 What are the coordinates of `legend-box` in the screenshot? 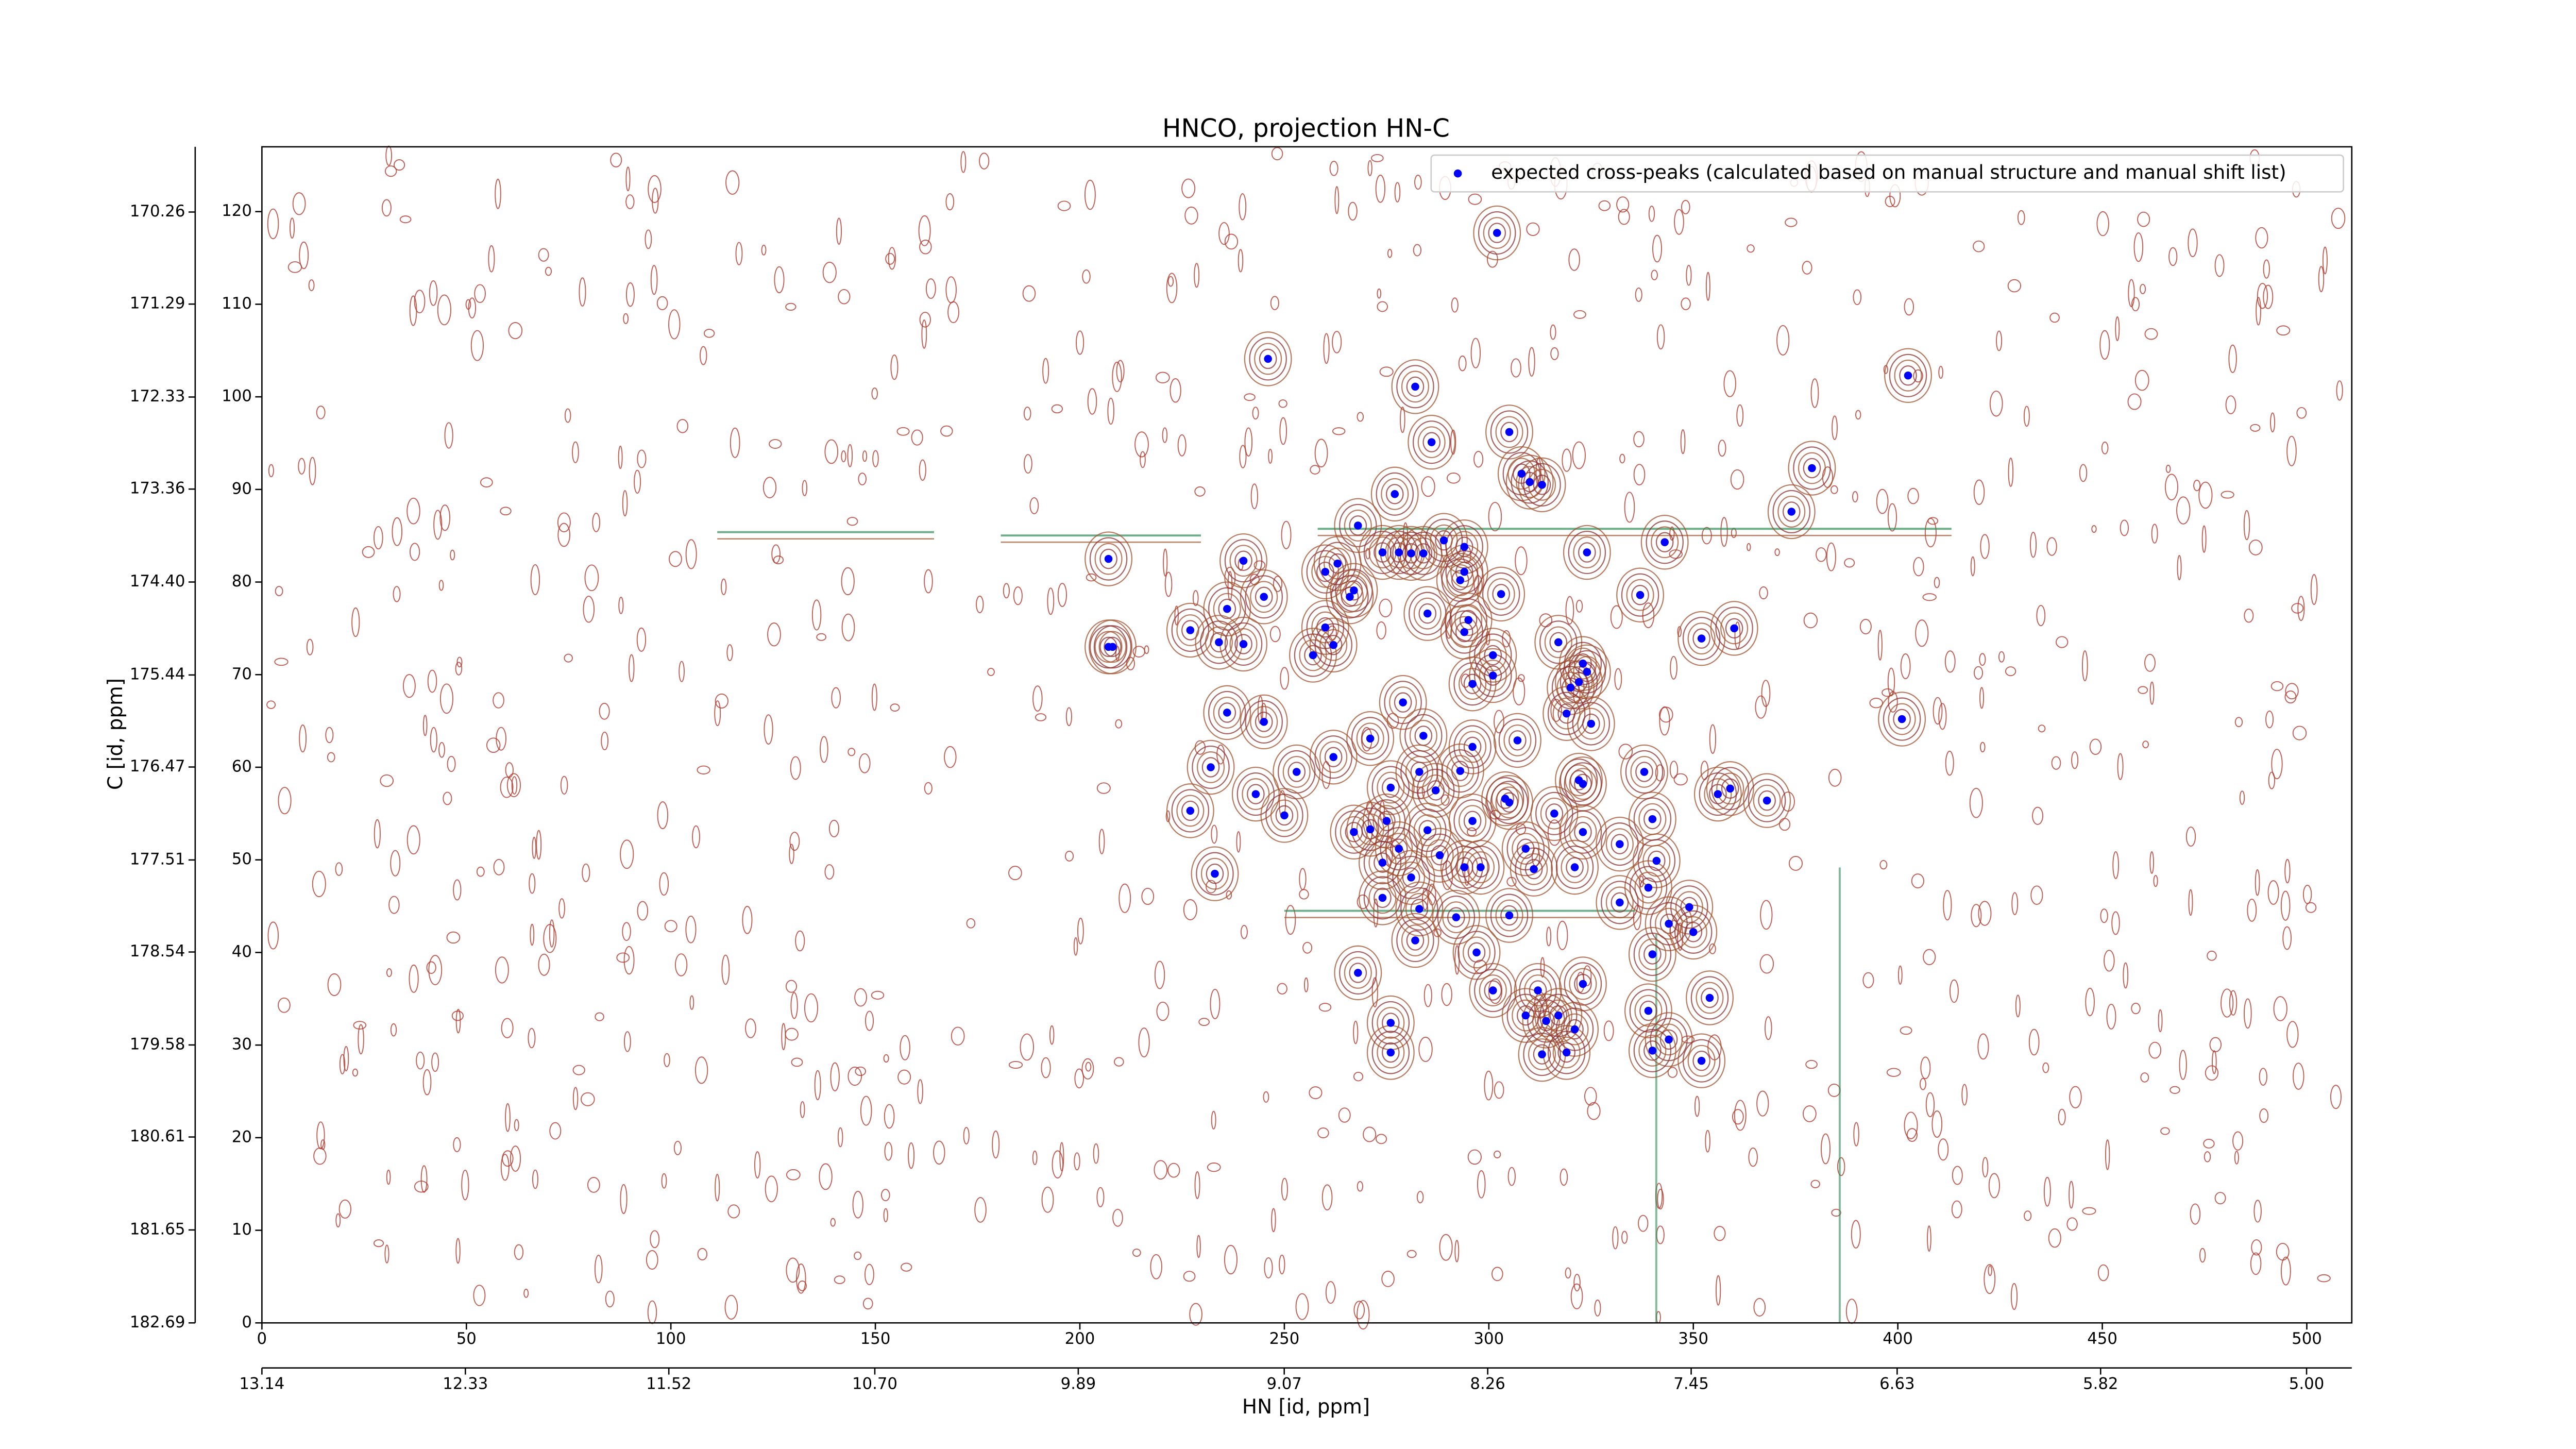 It's located at (1887, 173).